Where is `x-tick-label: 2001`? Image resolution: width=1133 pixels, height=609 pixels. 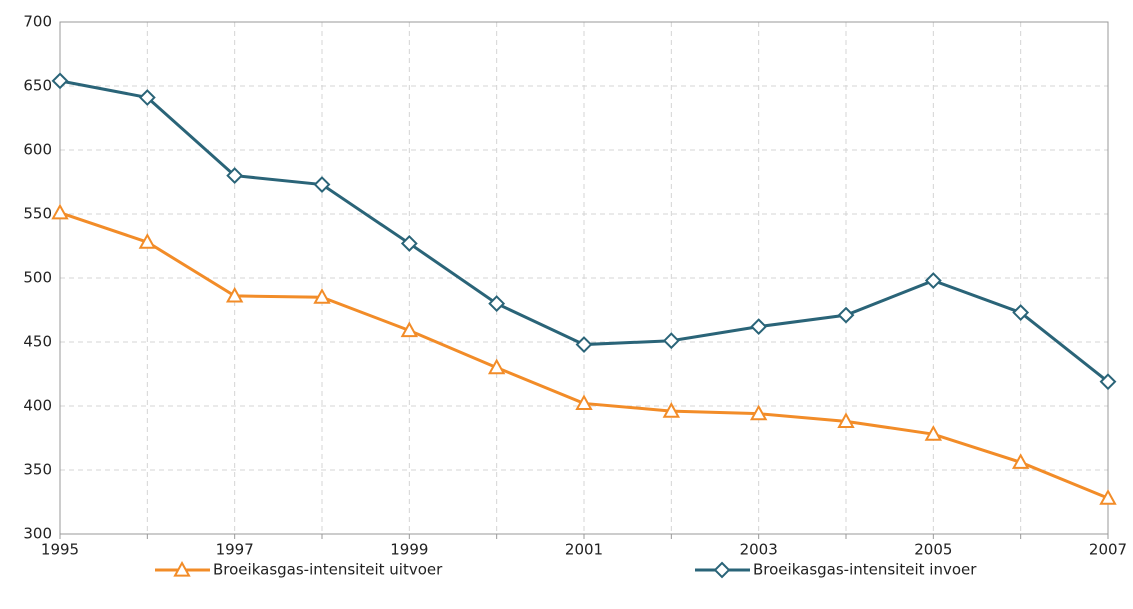 x-tick-label: 2001 is located at coordinates (584, 550).